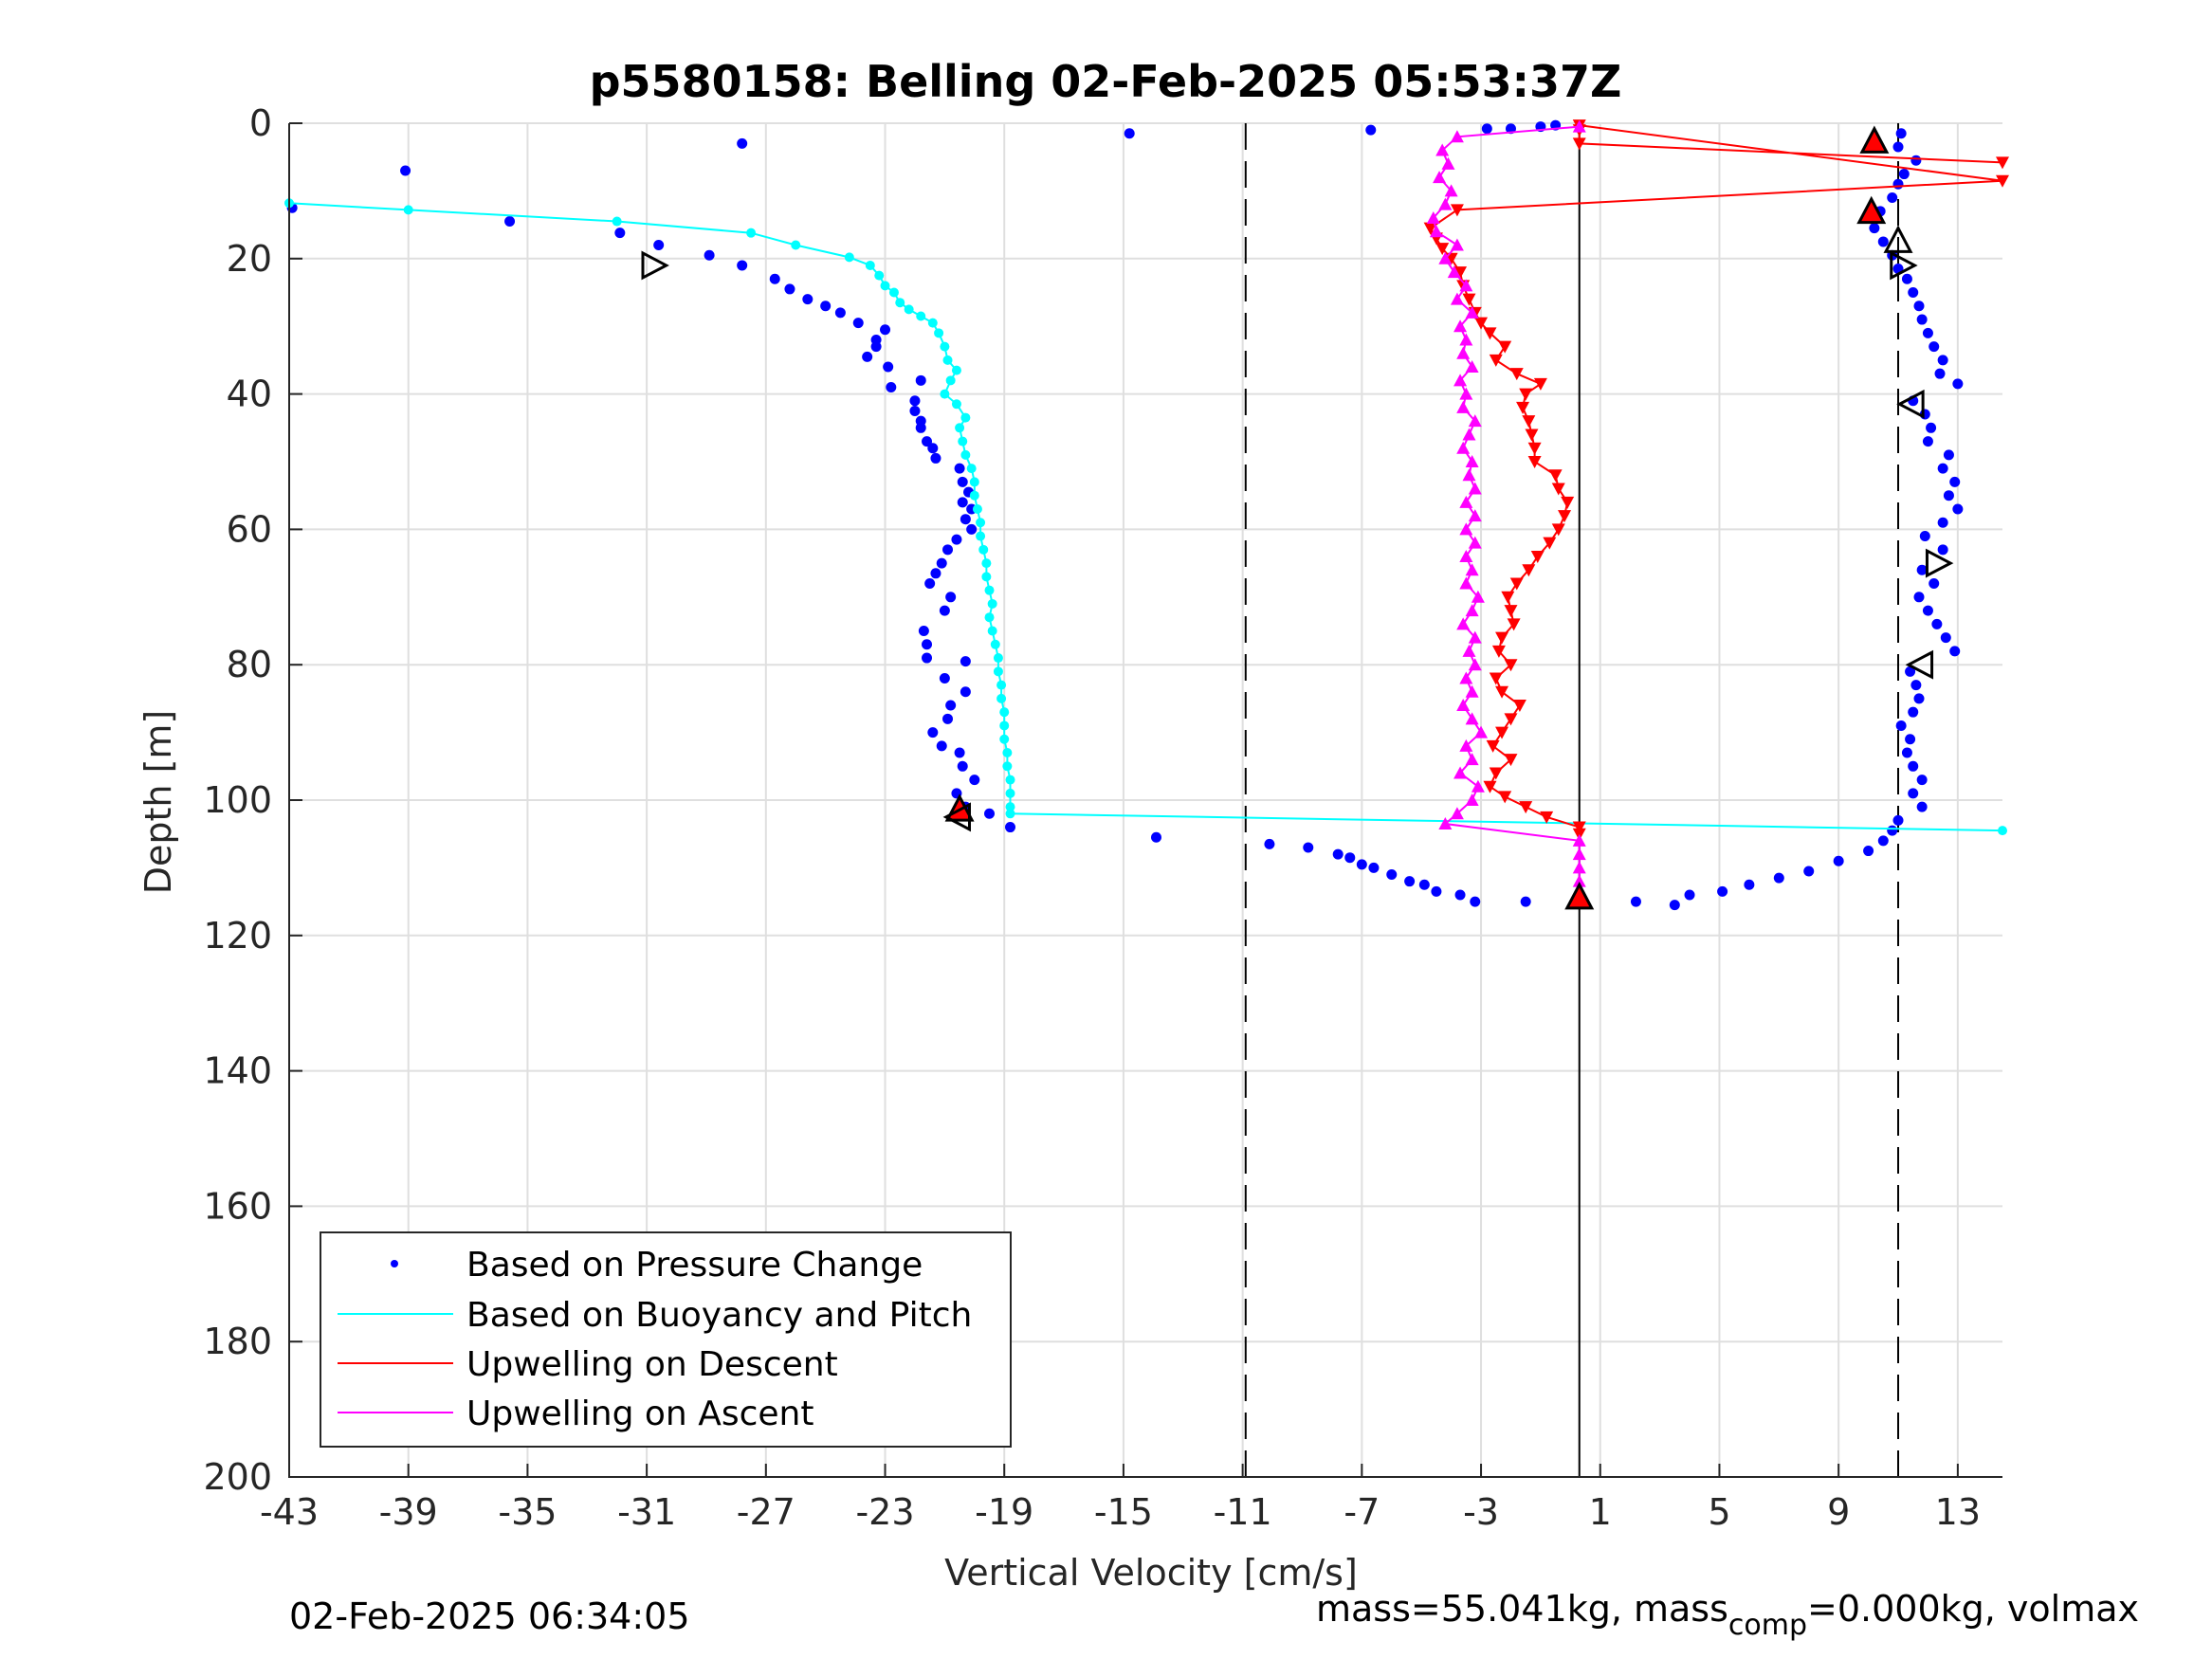 This screenshot has height=1659, width=2212. I want to click on y-tick-label: 80, so click(249, 664).